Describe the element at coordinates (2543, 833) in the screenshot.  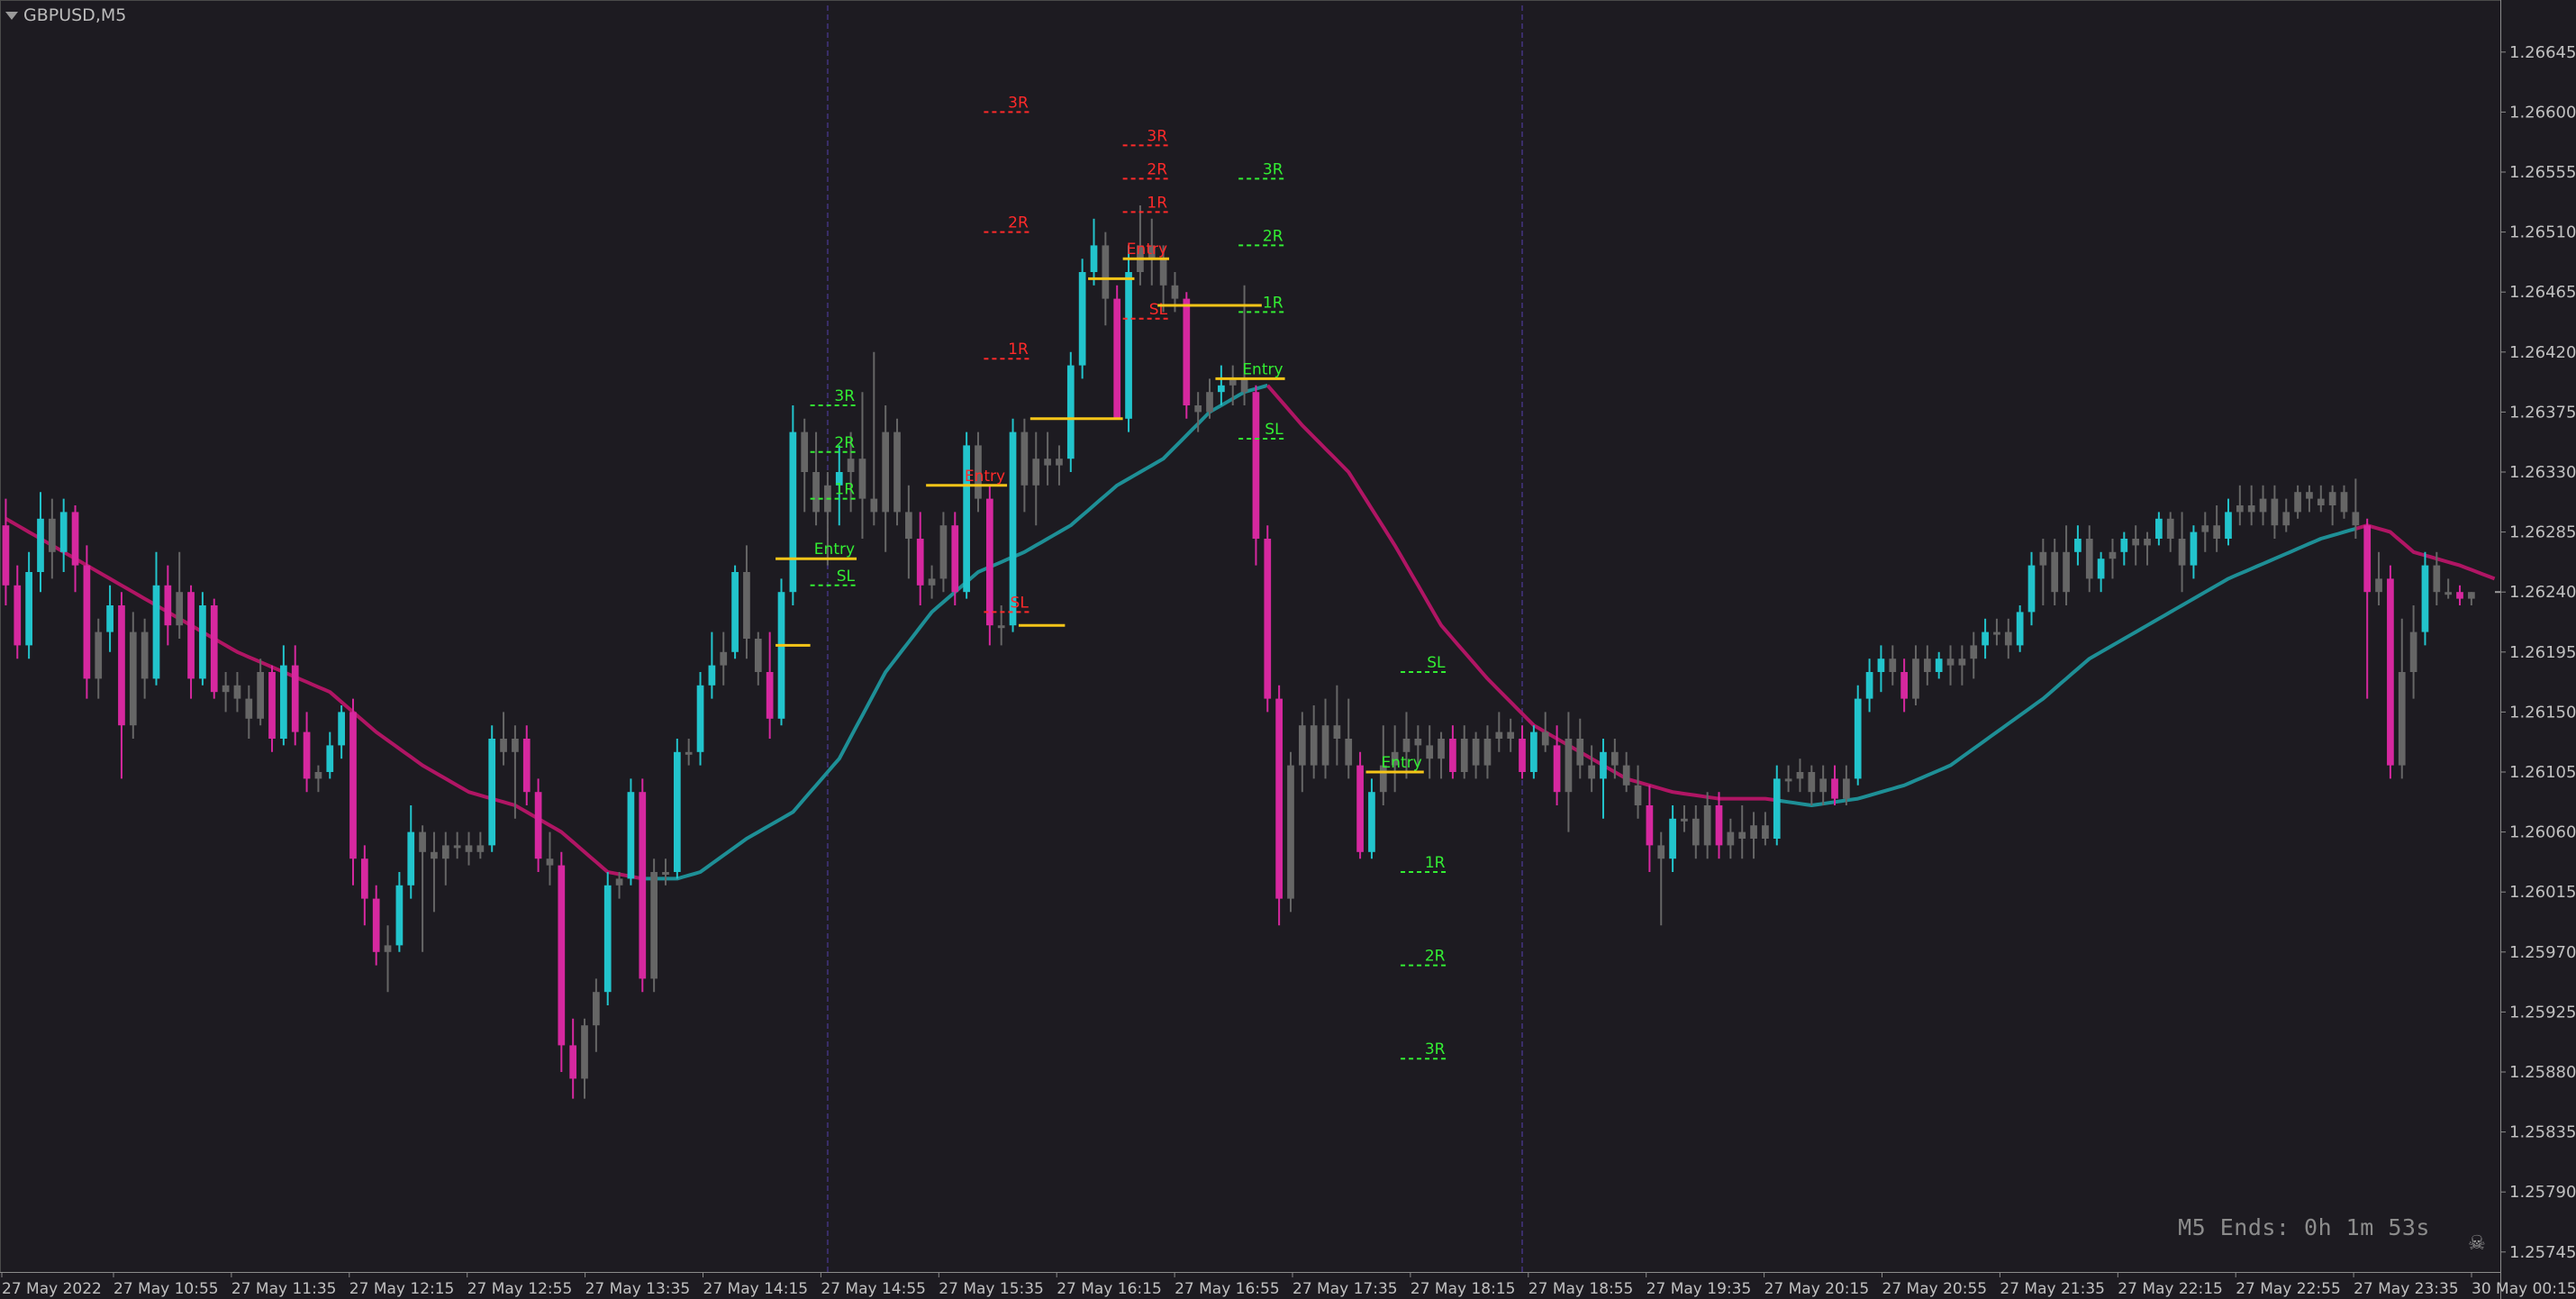
I see `y-tick-label: 1.26060` at that location.